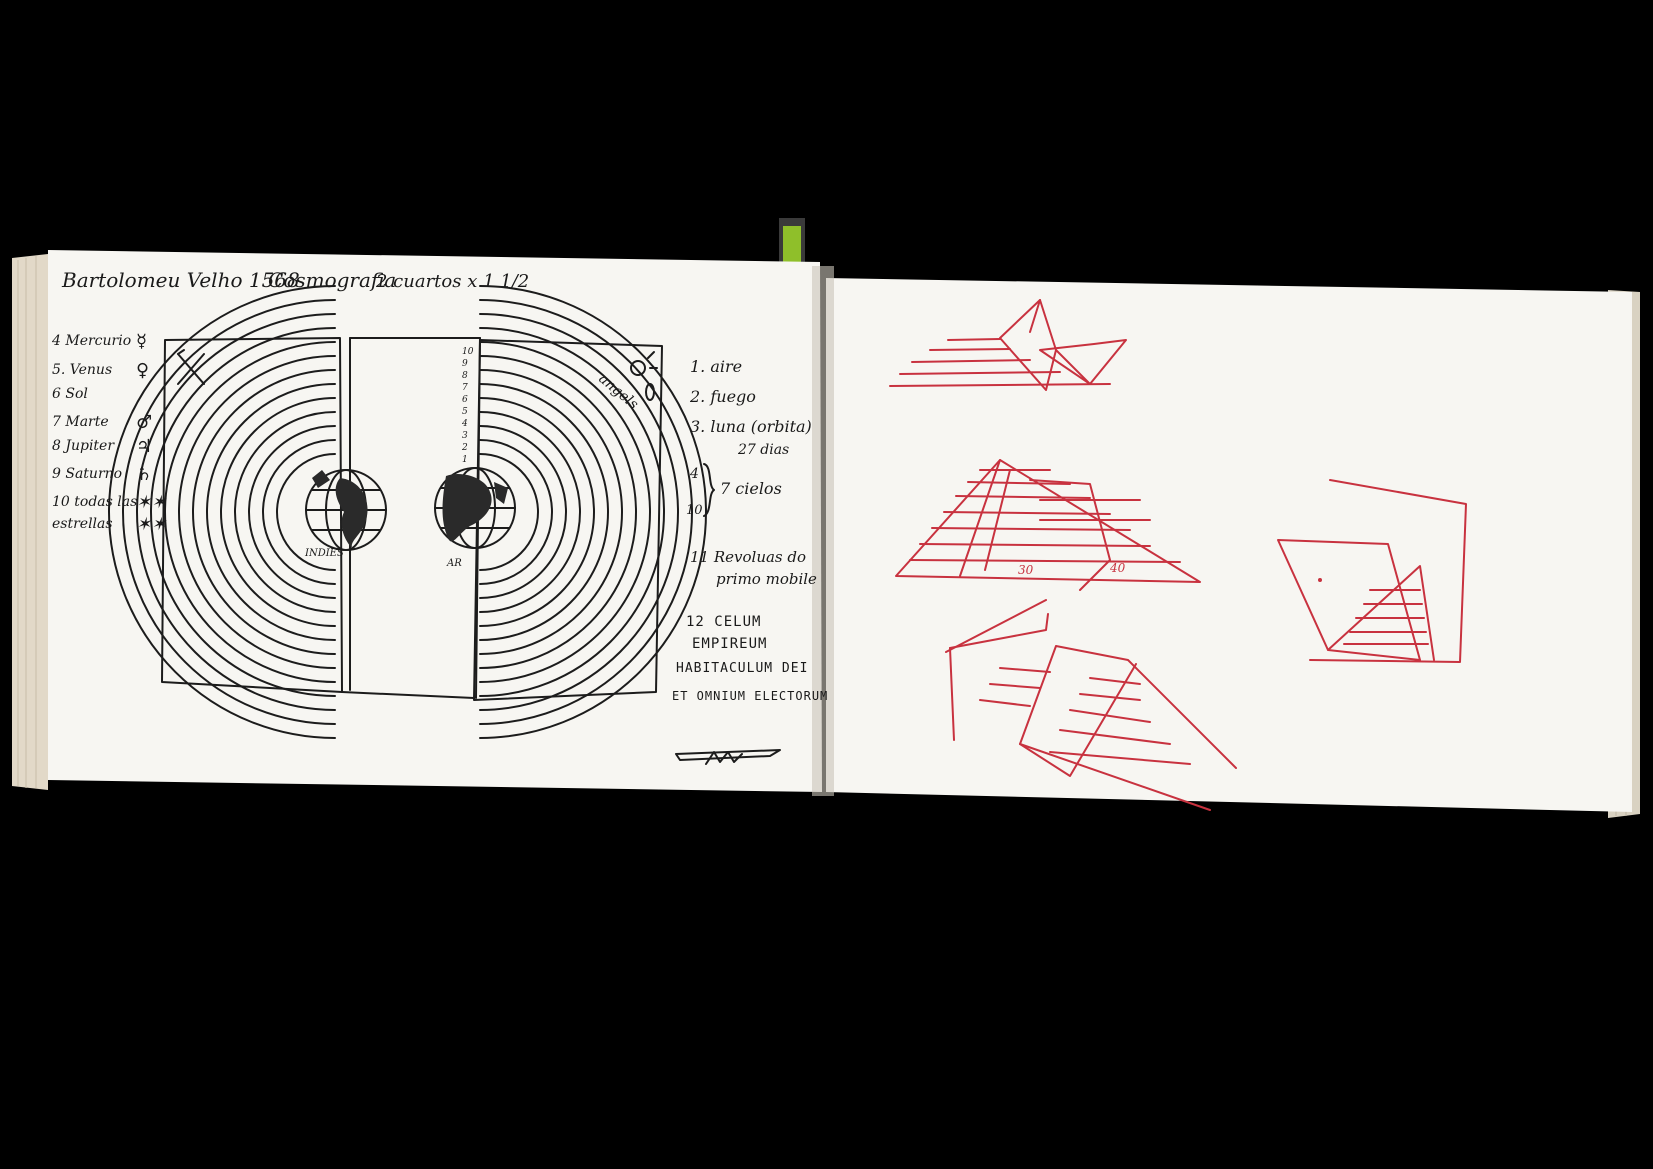 Image resolution: width=1653 pixels, height=1169 pixels. Describe the element at coordinates (142, 370) in the screenshot. I see `planet-symbol: ♀` at that location.